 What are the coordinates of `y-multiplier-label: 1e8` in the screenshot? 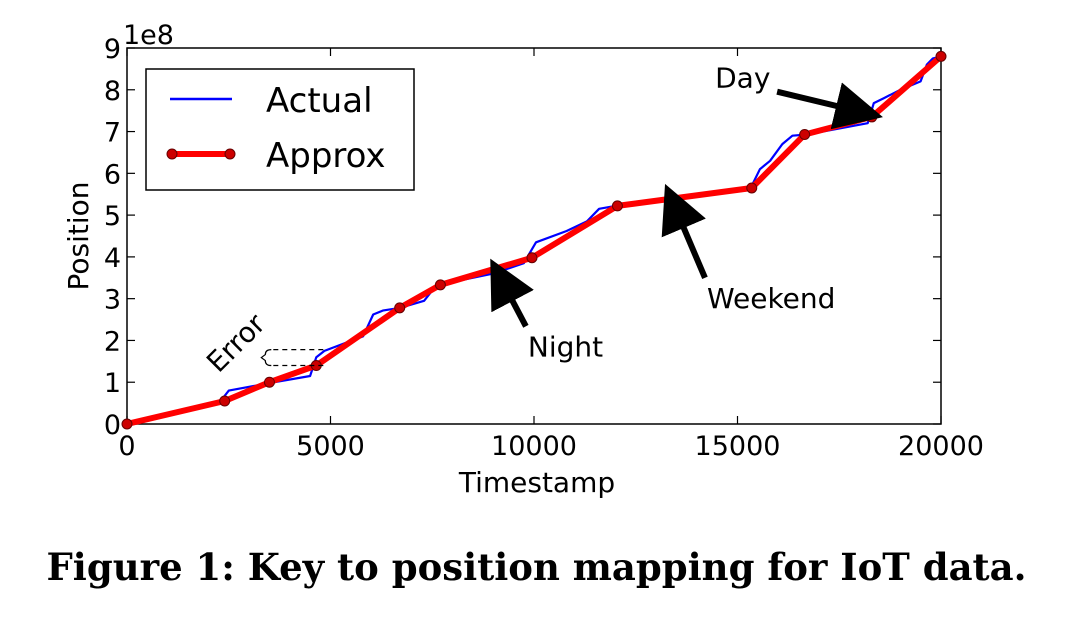 It's located at (148, 35).